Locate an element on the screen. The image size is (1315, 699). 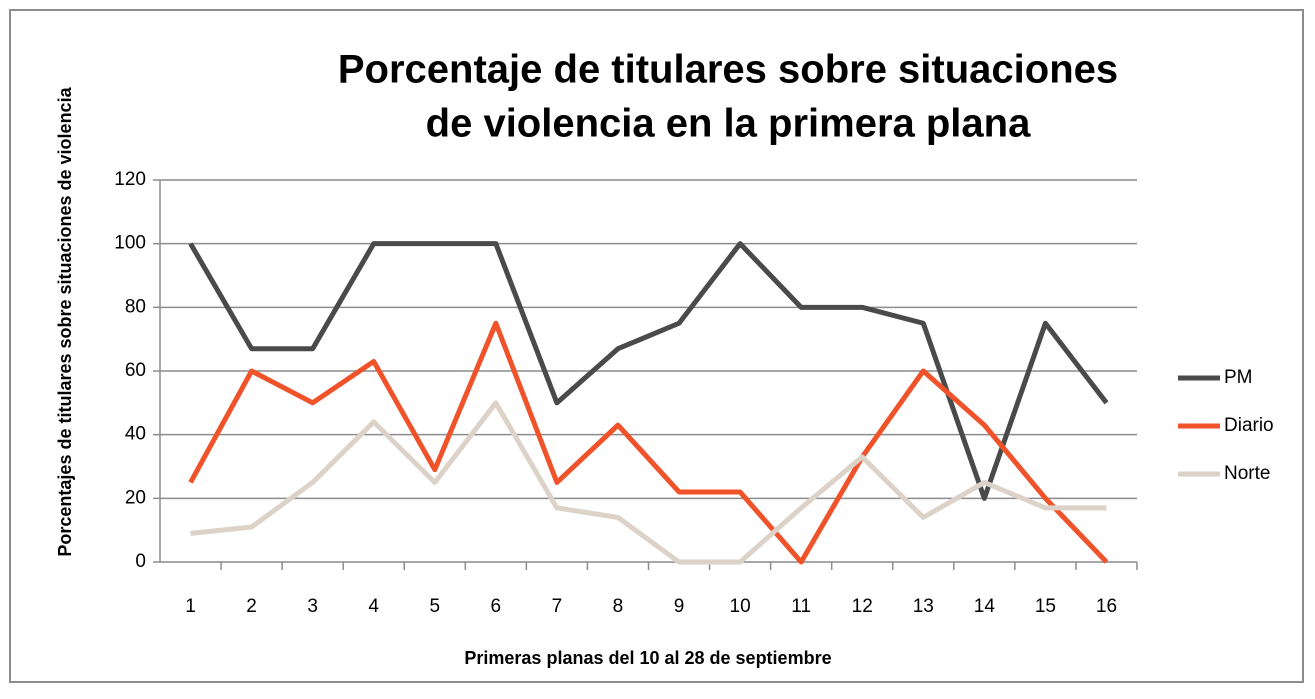
x-tick-label: 6 is located at coordinates (496, 606).